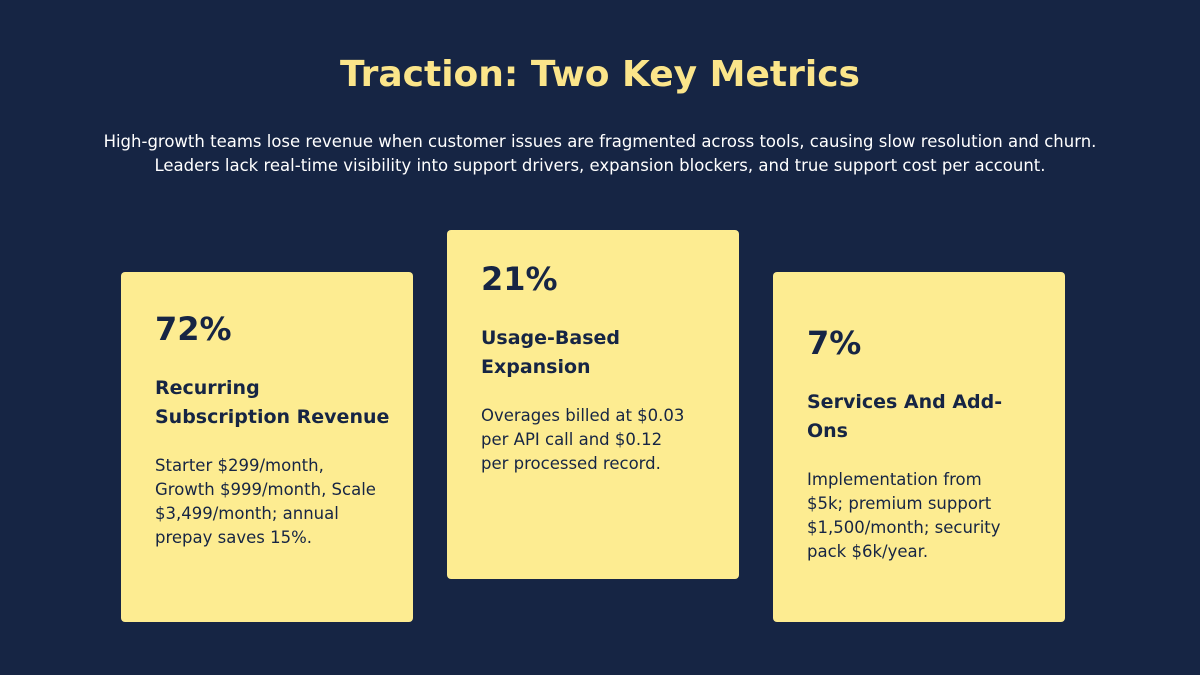 Image resolution: width=1200 pixels, height=675 pixels. Describe the element at coordinates (936, 417) in the screenshot. I see `card-title: Services And Add- Ons` at that location.